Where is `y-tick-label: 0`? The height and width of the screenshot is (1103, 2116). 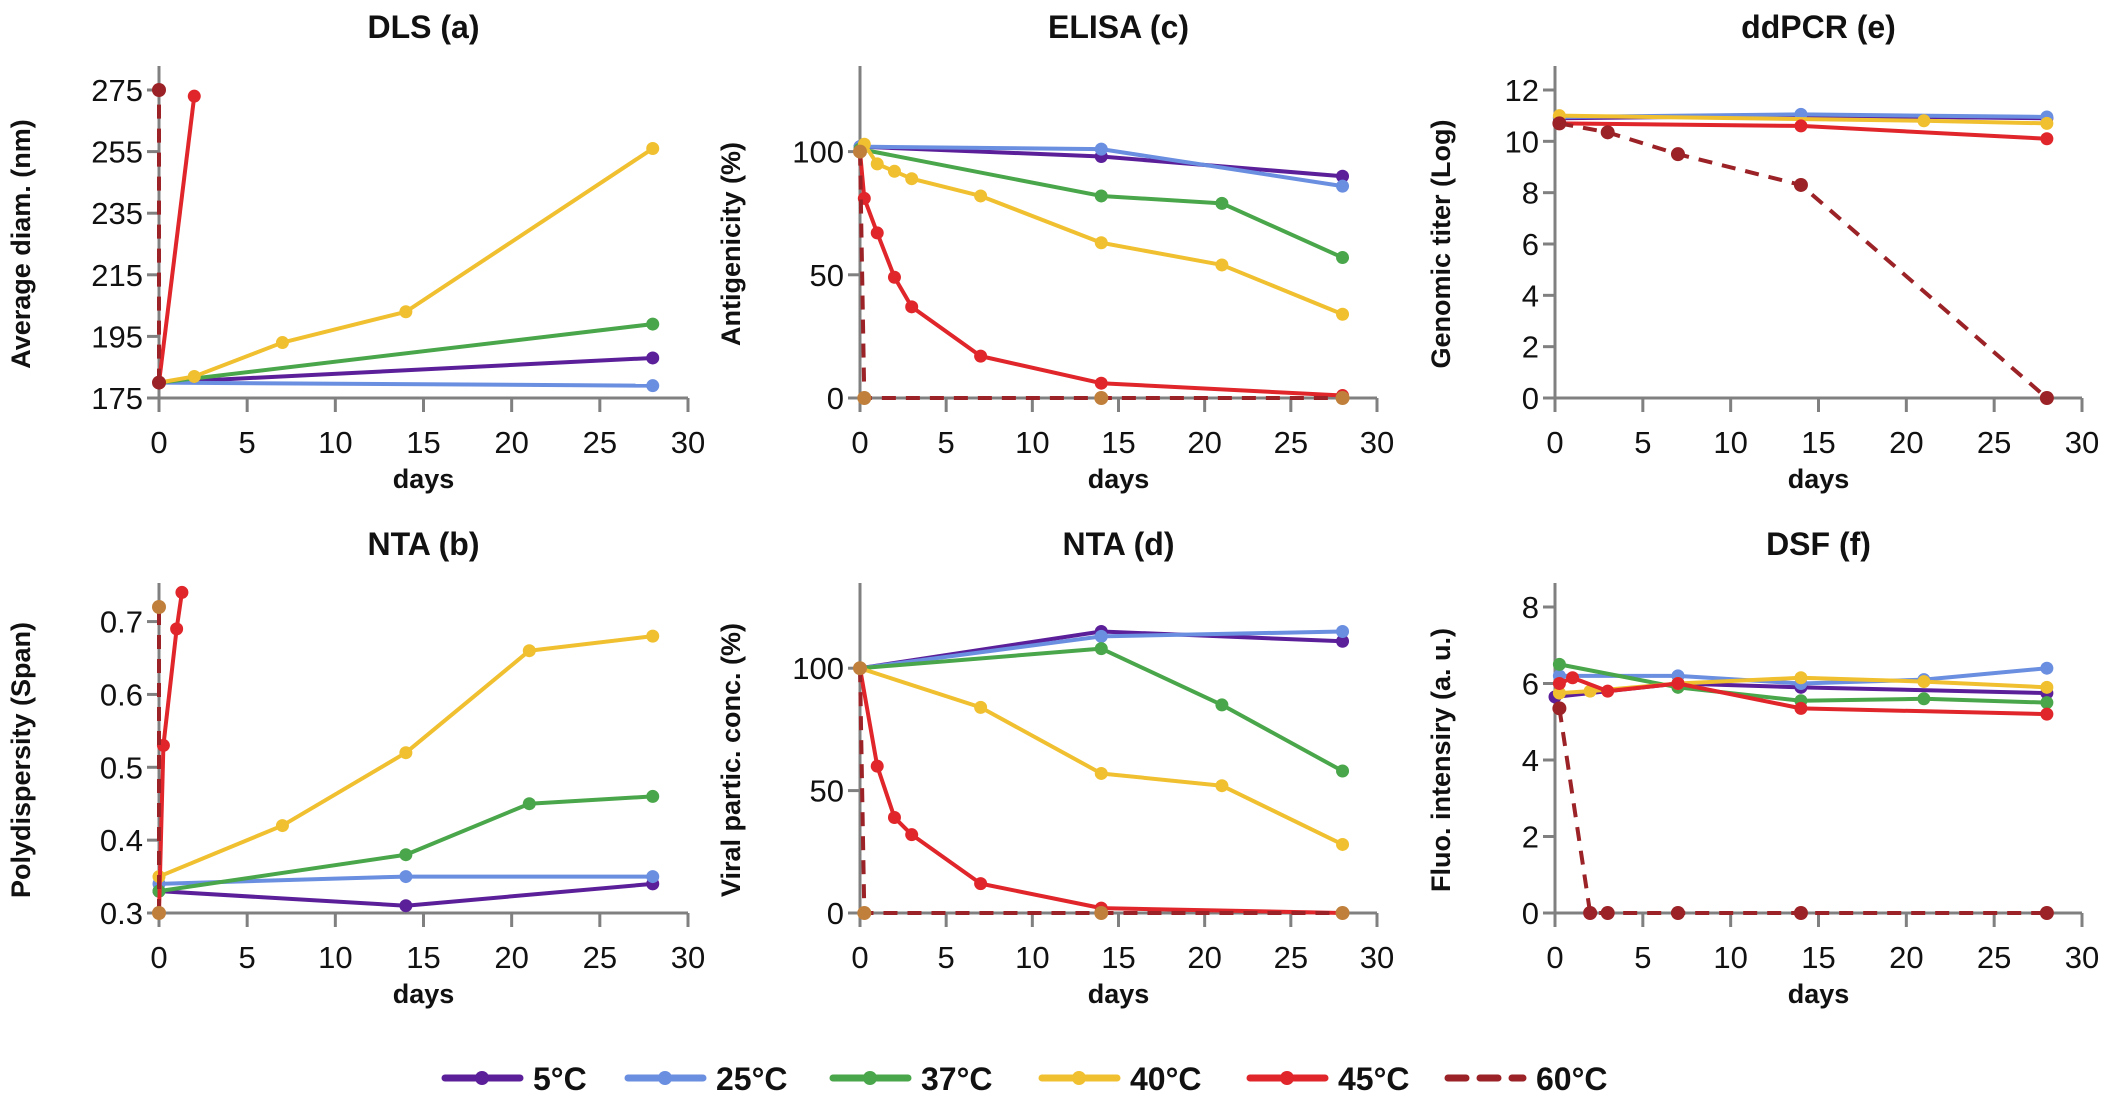 y-tick-label: 0 is located at coordinates (835, 398).